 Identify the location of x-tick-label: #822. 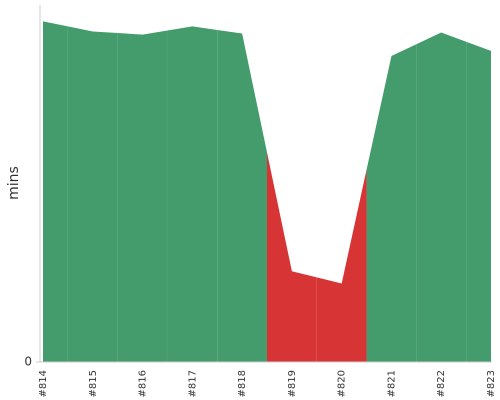
(441, 383).